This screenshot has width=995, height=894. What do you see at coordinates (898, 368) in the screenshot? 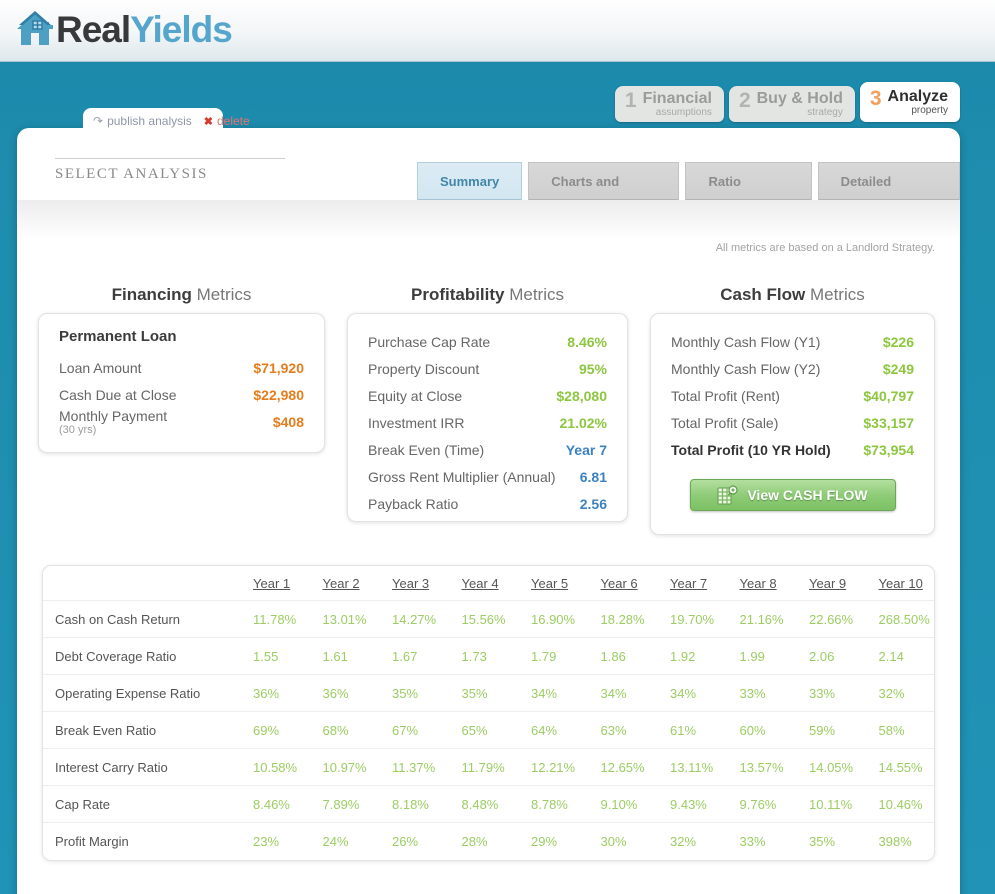
I see `metric-value: $249` at bounding box center [898, 368].